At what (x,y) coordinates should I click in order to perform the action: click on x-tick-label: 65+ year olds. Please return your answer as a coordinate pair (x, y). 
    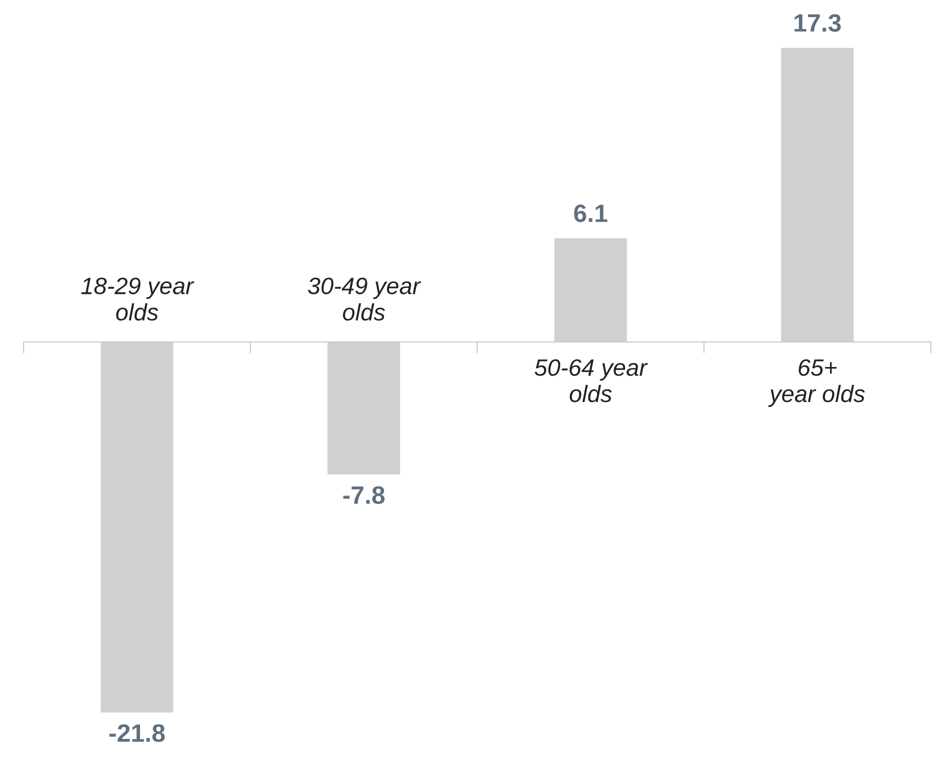
    Looking at the image, I should click on (816, 383).